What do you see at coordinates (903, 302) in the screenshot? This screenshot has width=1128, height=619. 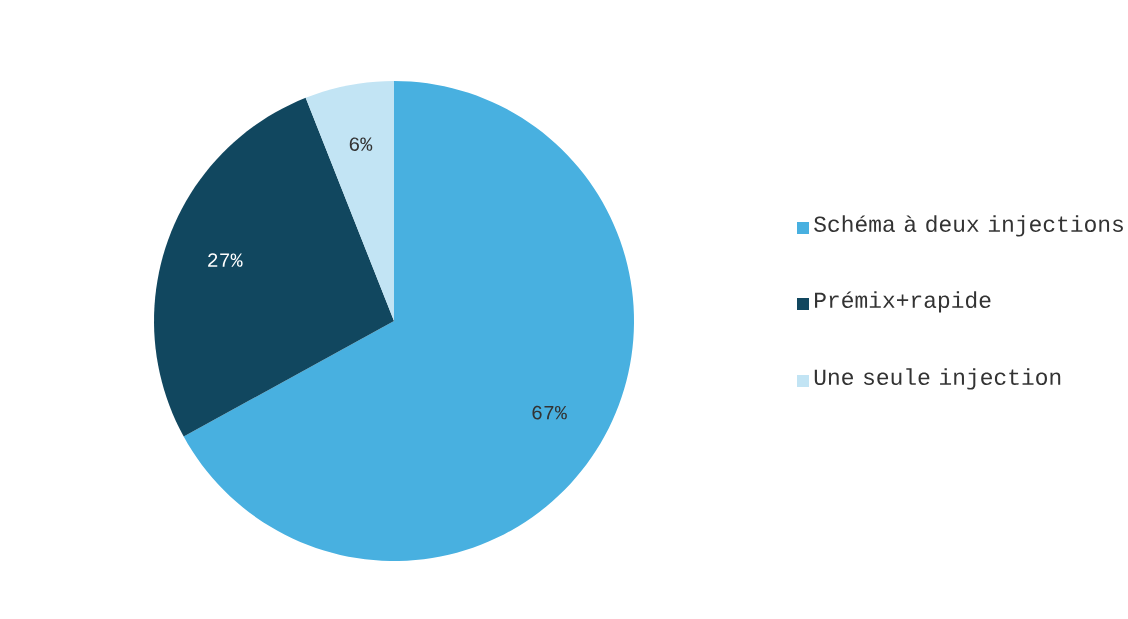 I see `legend-label: Prémix+rapide` at bounding box center [903, 302].